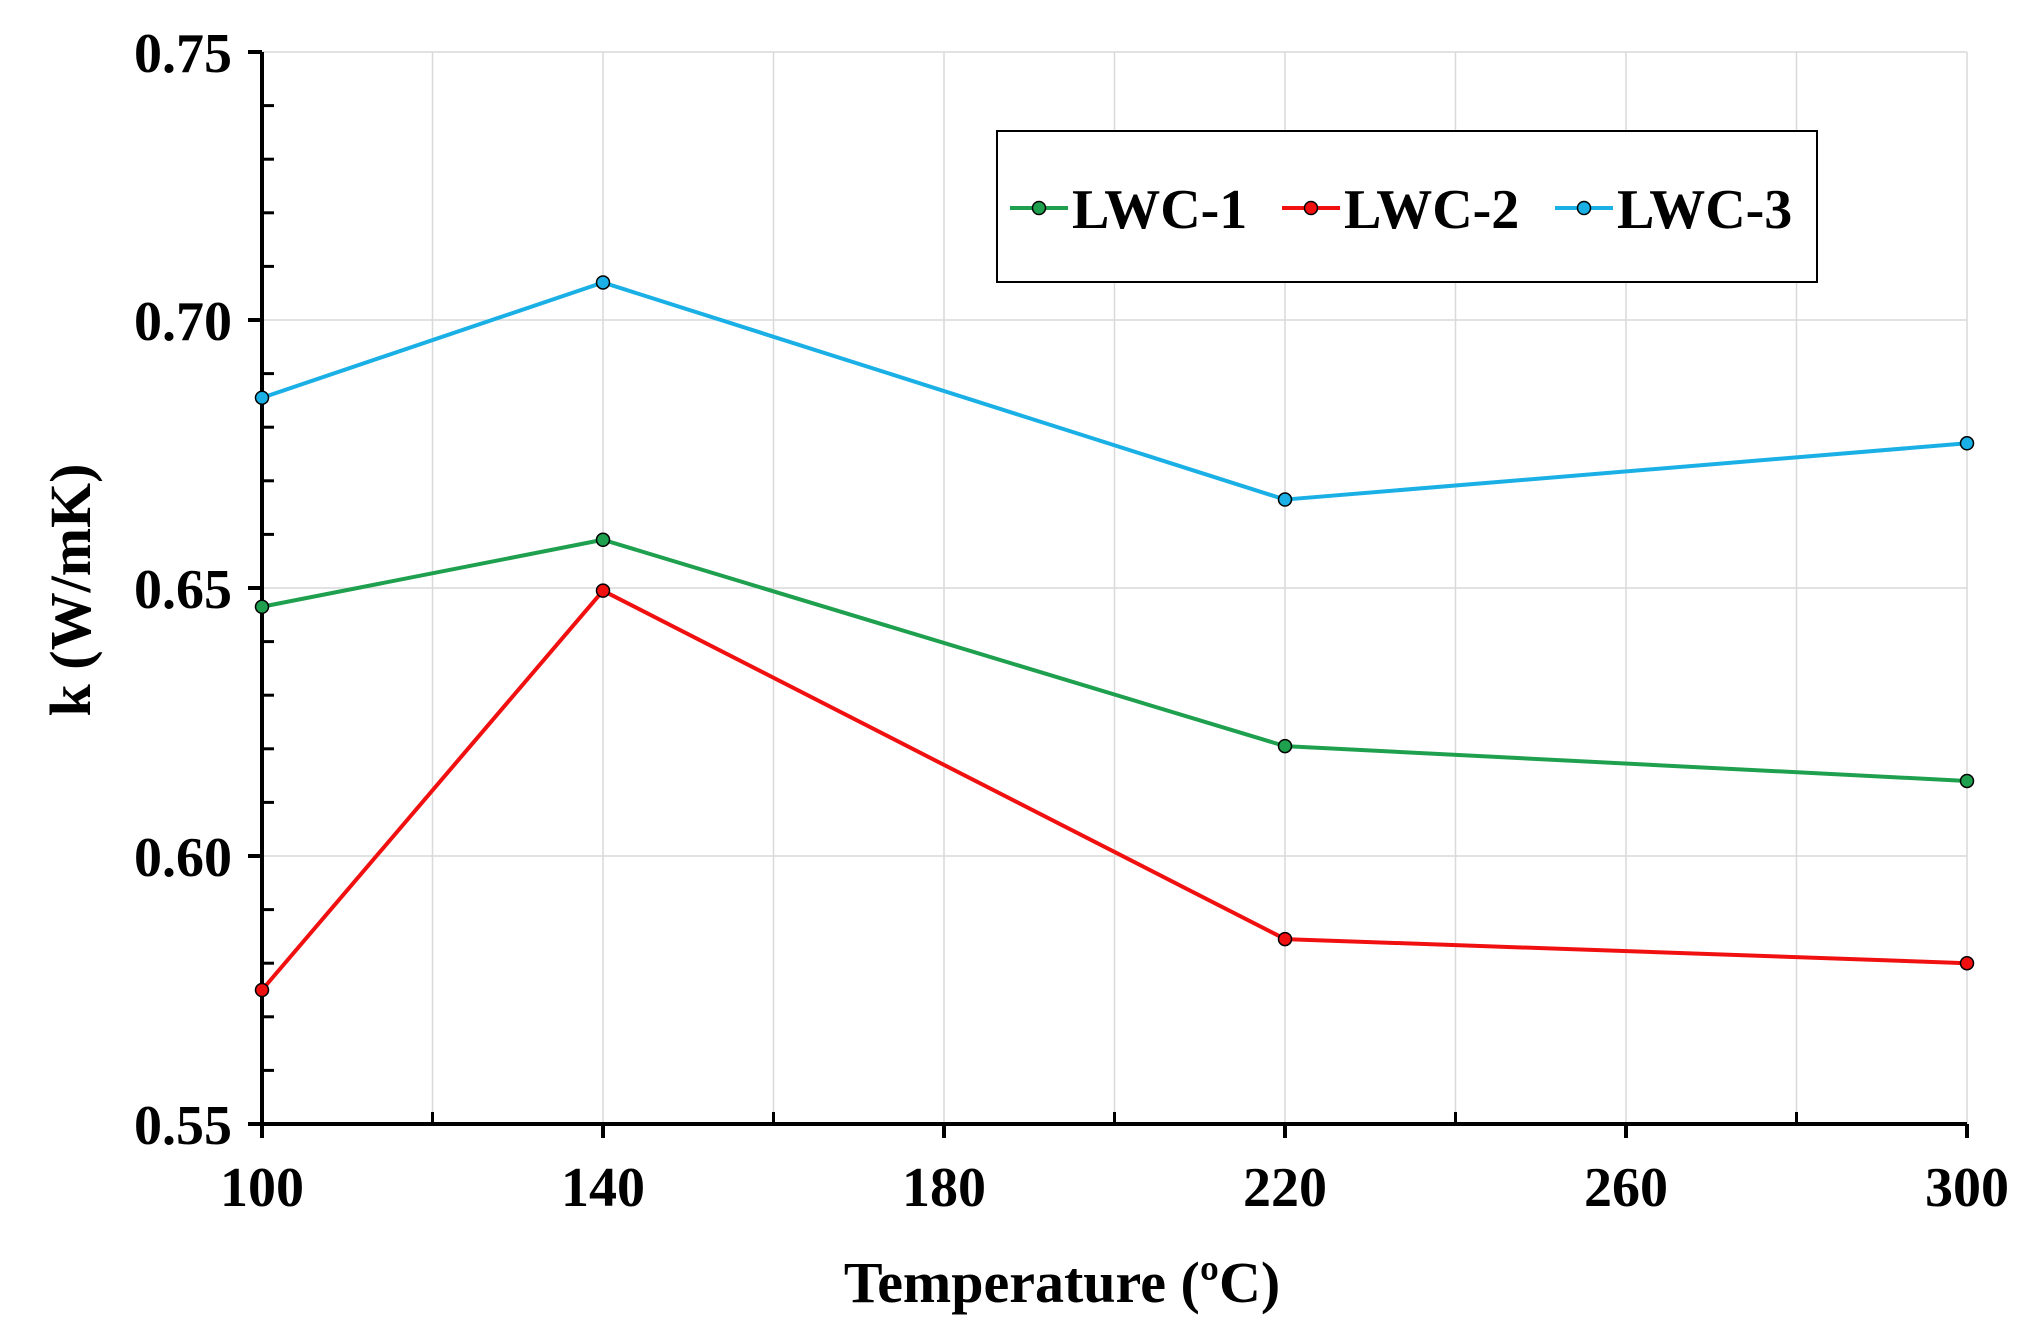  I want to click on series-line, so click(1114, 391).